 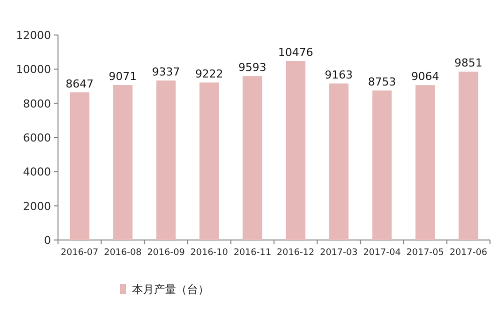 I want to click on y-tick-label: 10000, so click(x=33, y=69).